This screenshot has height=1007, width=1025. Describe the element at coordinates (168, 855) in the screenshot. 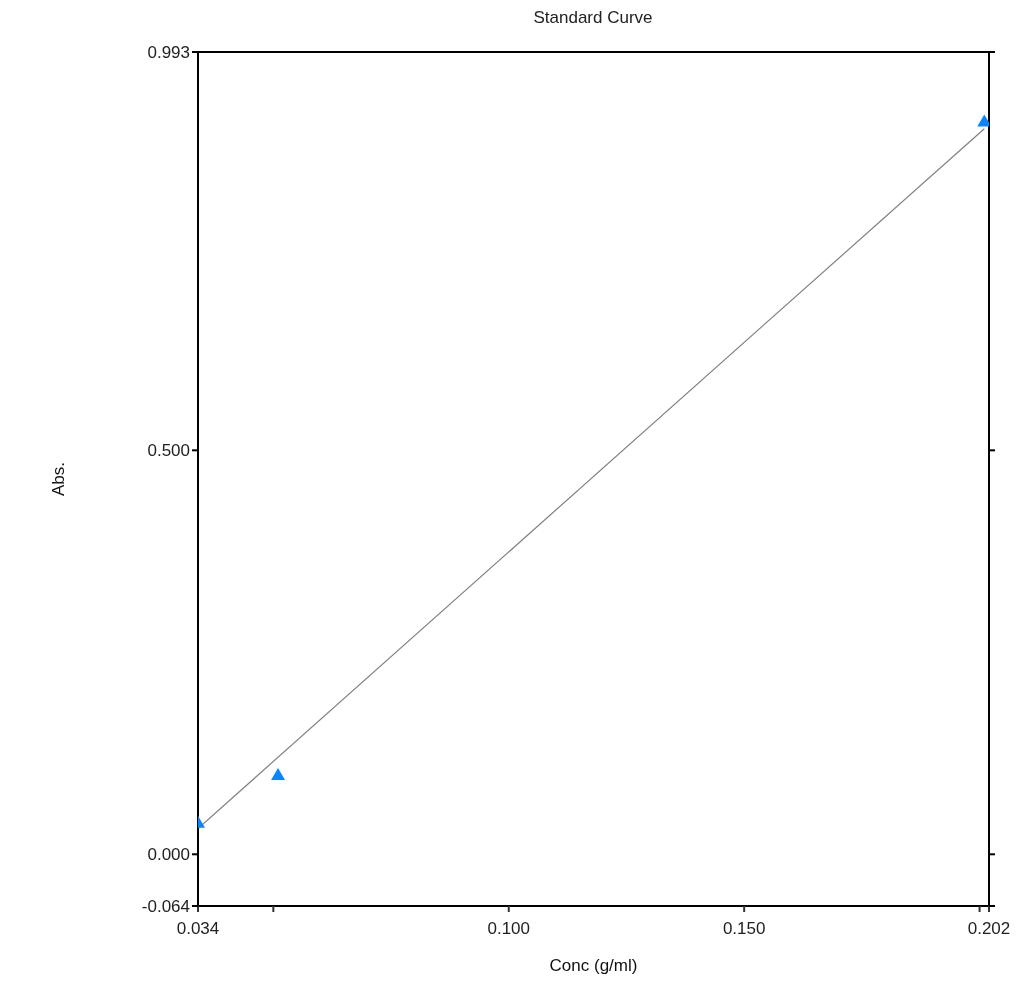

I see `y-tick-label: 0.000` at that location.